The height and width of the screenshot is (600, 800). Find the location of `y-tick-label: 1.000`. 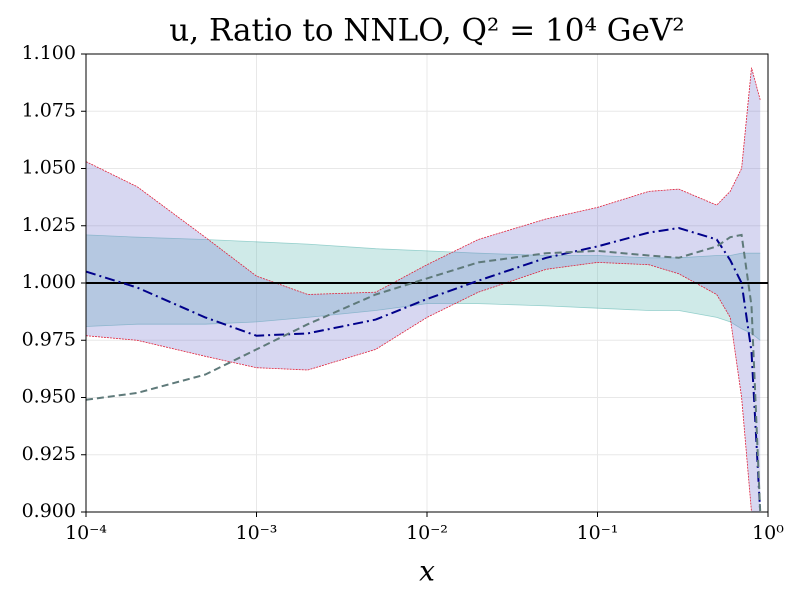

y-tick-label: 1.000 is located at coordinates (49, 282).